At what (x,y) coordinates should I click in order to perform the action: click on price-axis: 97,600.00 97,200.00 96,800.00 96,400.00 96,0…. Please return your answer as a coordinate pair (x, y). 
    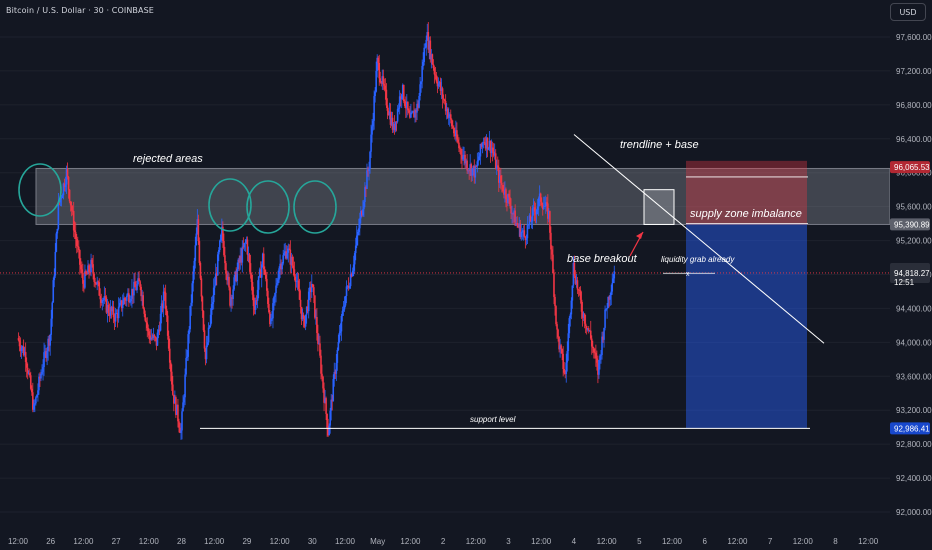
    Looking at the image, I should click on (911, 275).